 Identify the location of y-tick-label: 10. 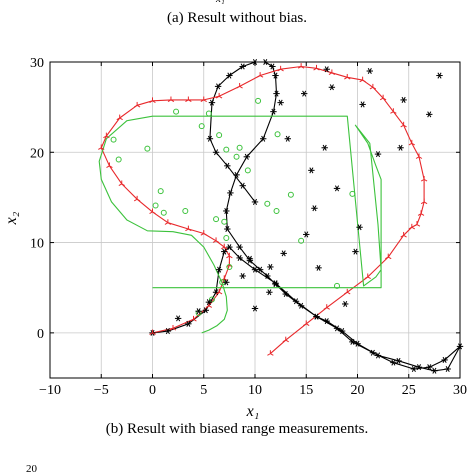
(37, 244).